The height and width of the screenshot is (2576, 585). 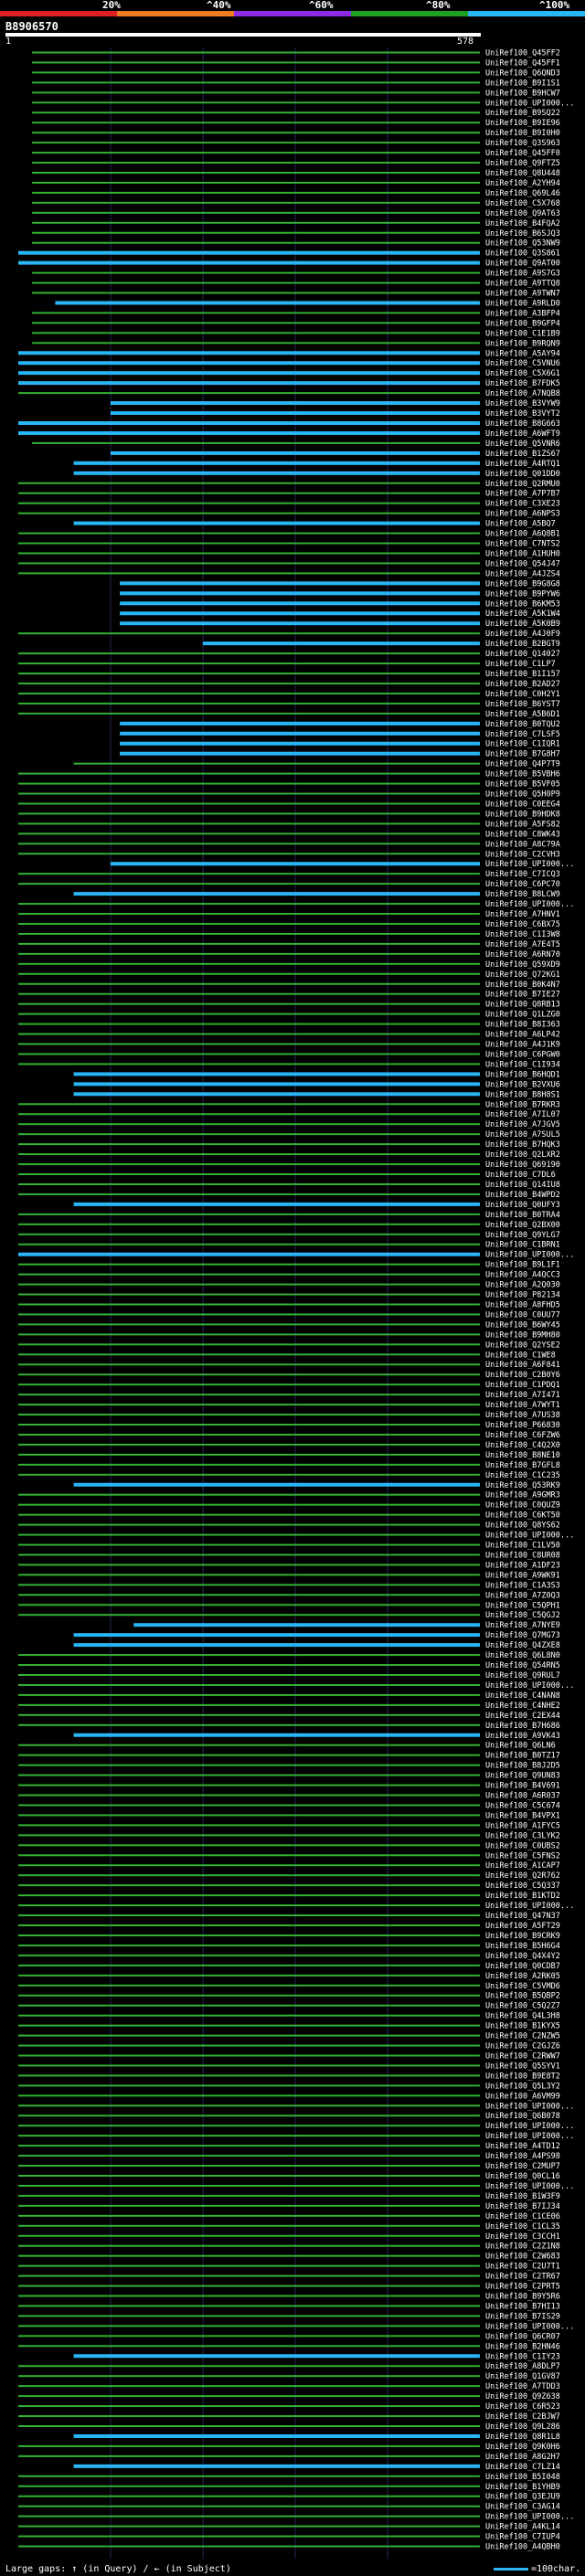 What do you see at coordinates (522, 1395) in the screenshot?
I see `hit-label: UniRef100_A7I471` at bounding box center [522, 1395].